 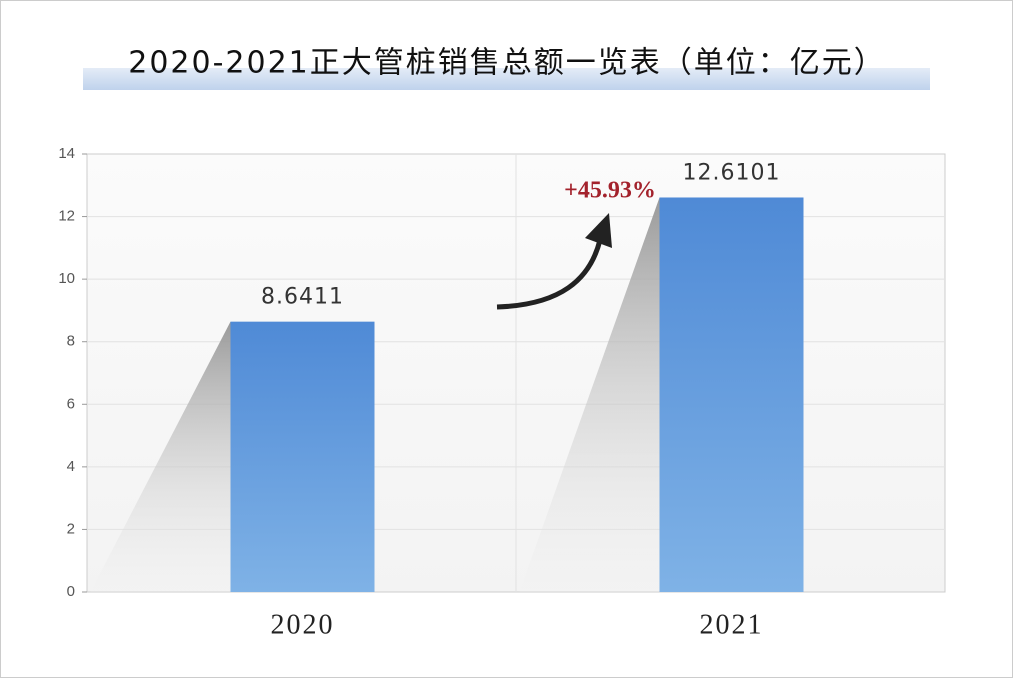 I want to click on y-tick-label: 10, so click(x=66, y=278).